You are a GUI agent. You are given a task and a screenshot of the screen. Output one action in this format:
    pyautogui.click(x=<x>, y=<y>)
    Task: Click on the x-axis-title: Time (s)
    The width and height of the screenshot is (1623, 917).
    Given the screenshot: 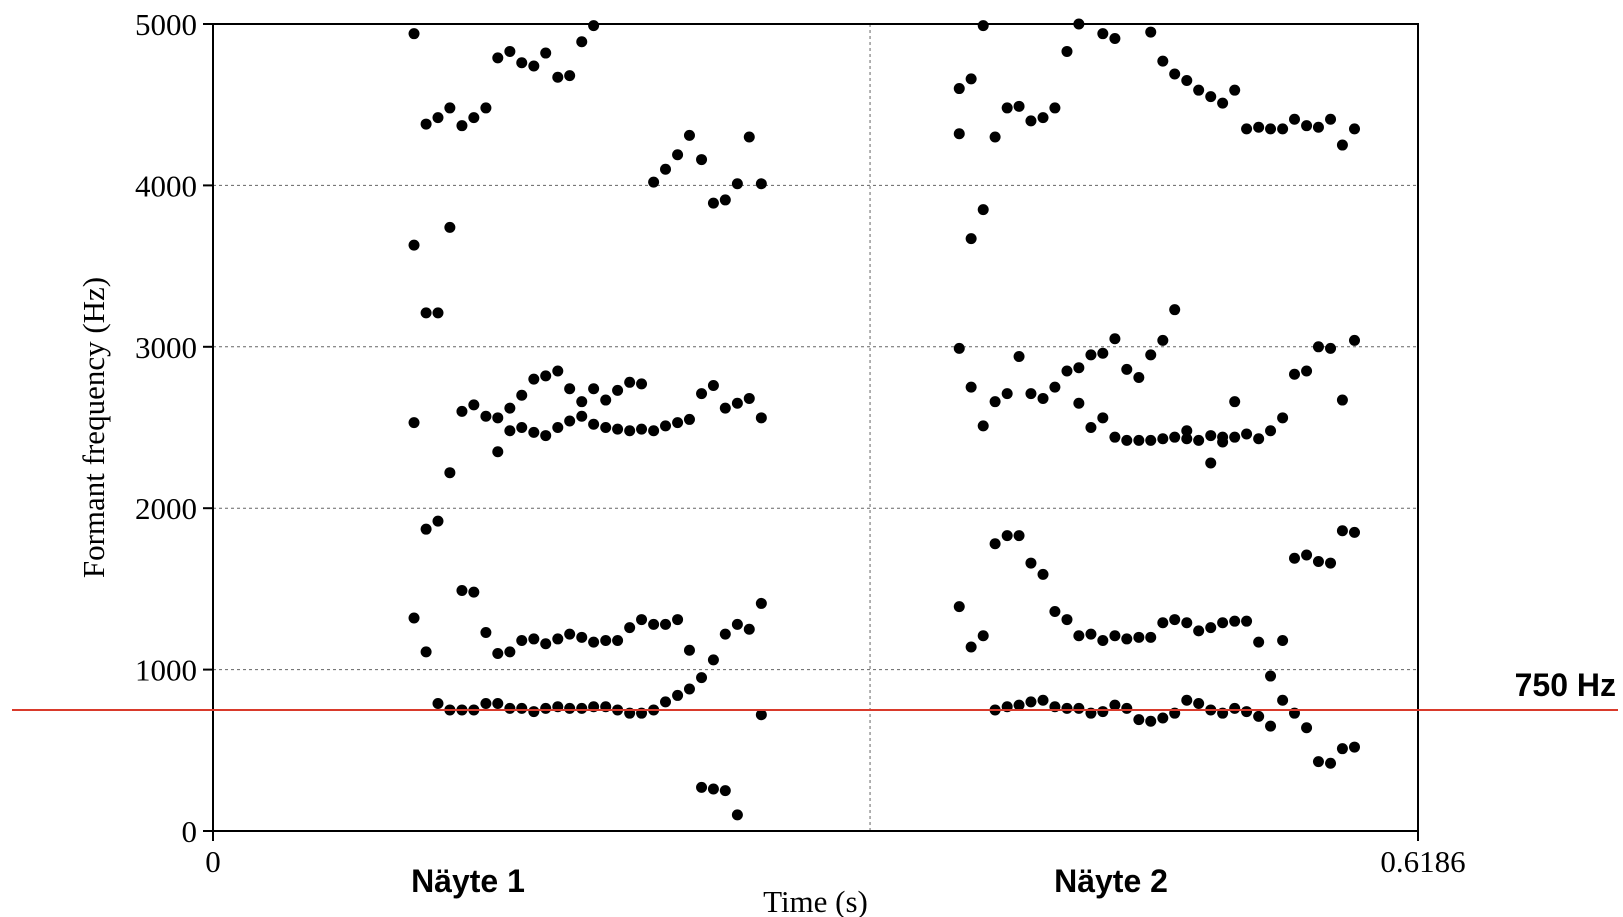 What is the action you would take?
    pyautogui.click(x=815, y=900)
    